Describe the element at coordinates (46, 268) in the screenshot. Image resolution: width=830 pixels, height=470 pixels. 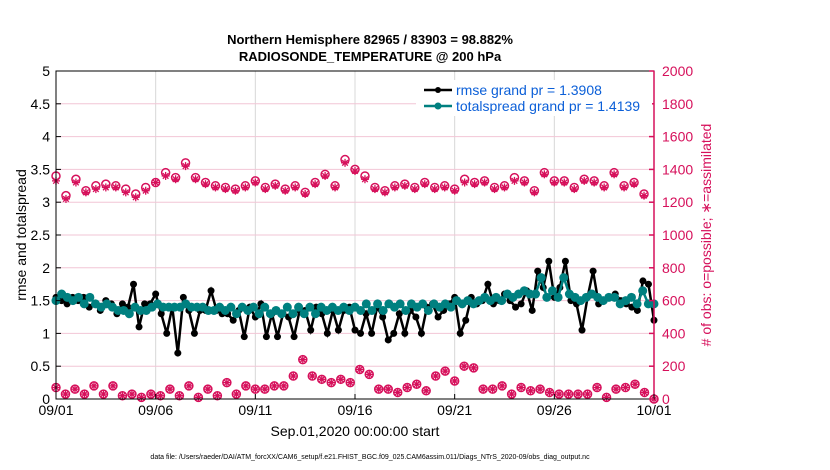
I see `y-tick-label: 2` at that location.